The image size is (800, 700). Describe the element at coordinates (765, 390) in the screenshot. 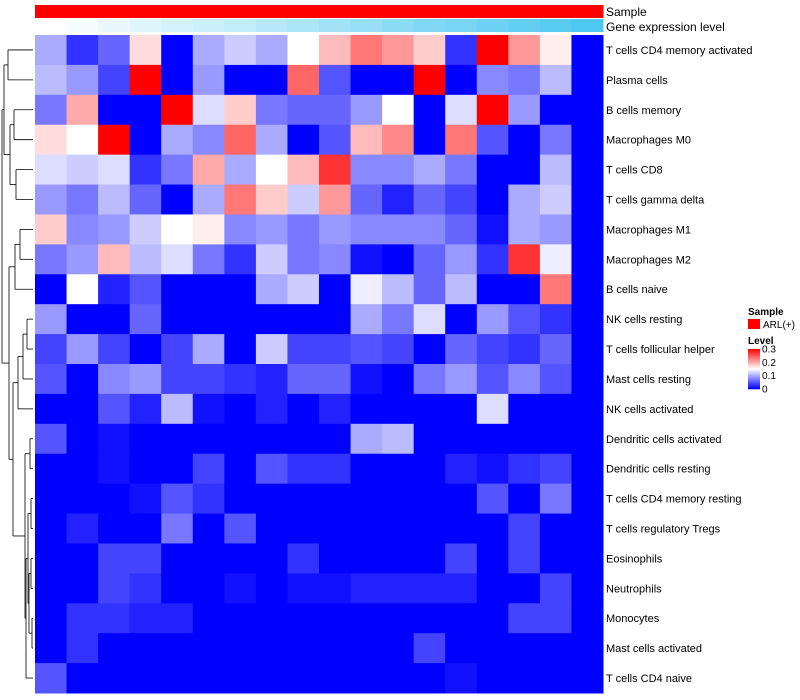

I see `colorbar-tick-label: 0` at that location.